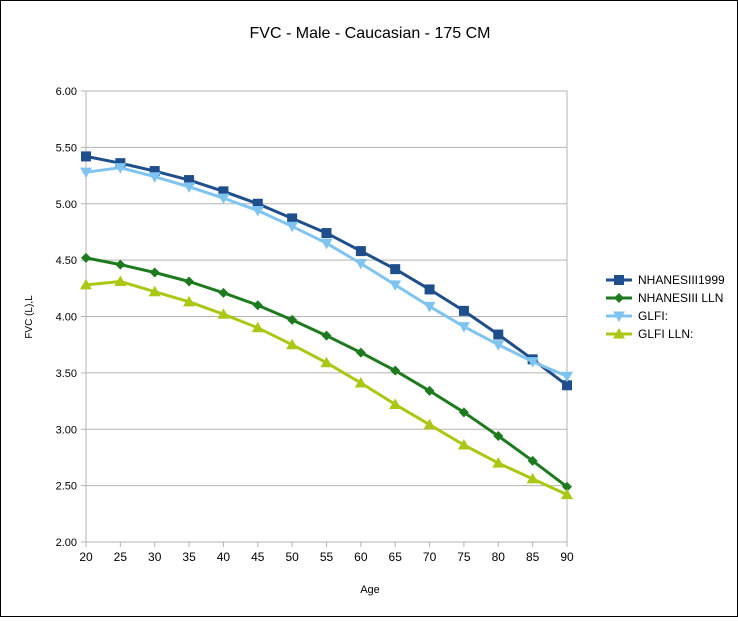 The image size is (738, 621). Describe the element at coordinates (680, 298) in the screenshot. I see `legend-label: NHANESIII LLN` at that location.